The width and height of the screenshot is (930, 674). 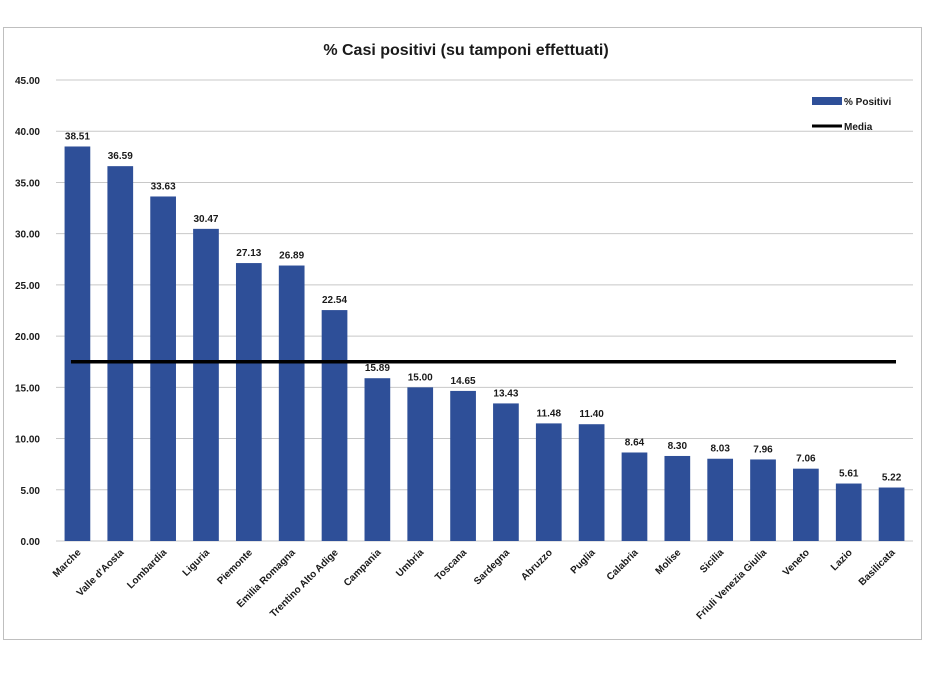 I want to click on x-tick-label: Piemonte, so click(x=235, y=567).